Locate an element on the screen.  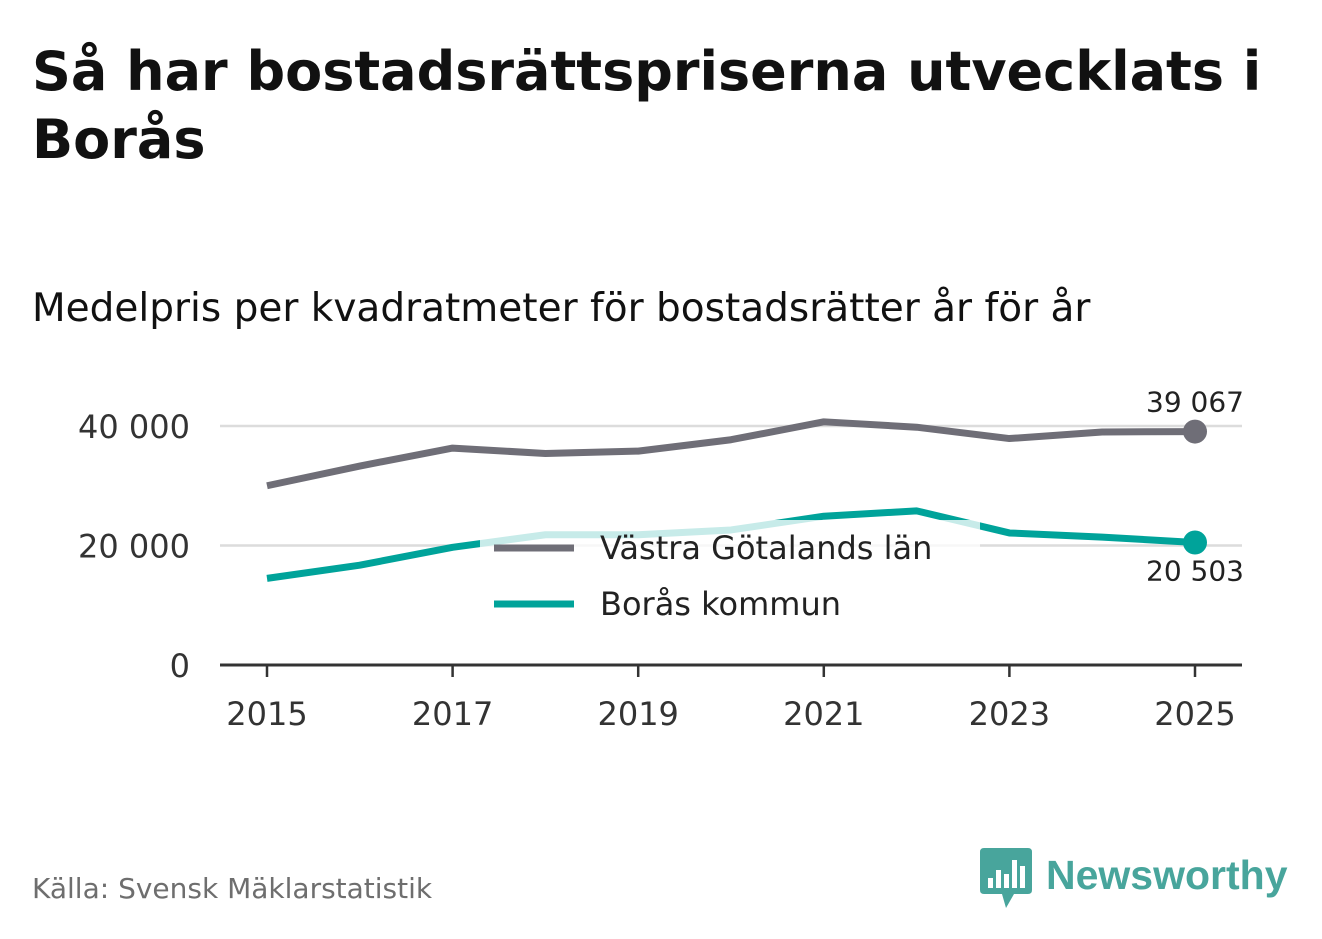
bar-chart-speech-bubble-icon is located at coordinates (1006, 878).